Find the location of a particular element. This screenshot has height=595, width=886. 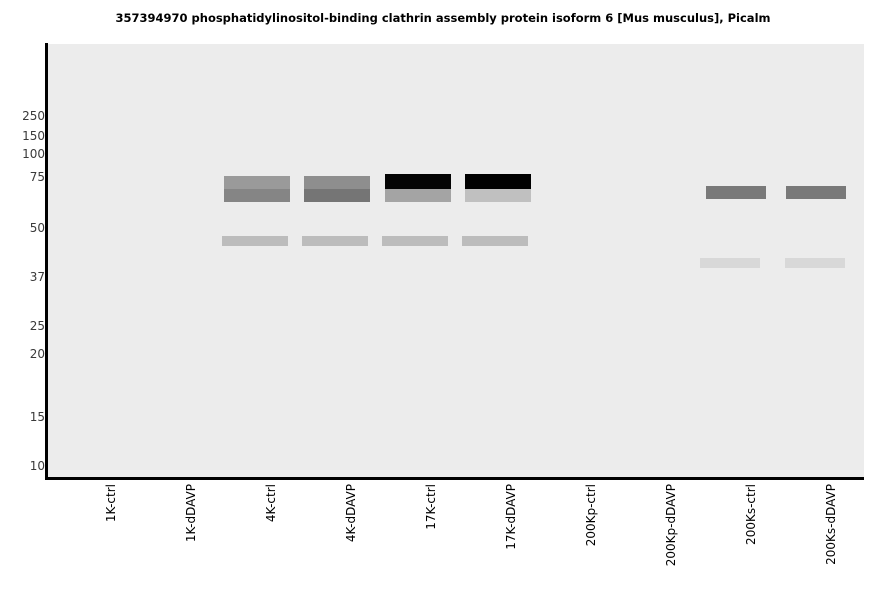

y-axis-tick-labels: 250 150 100 75 50 37 25 20 15 10 is located at coordinates (22, 297).